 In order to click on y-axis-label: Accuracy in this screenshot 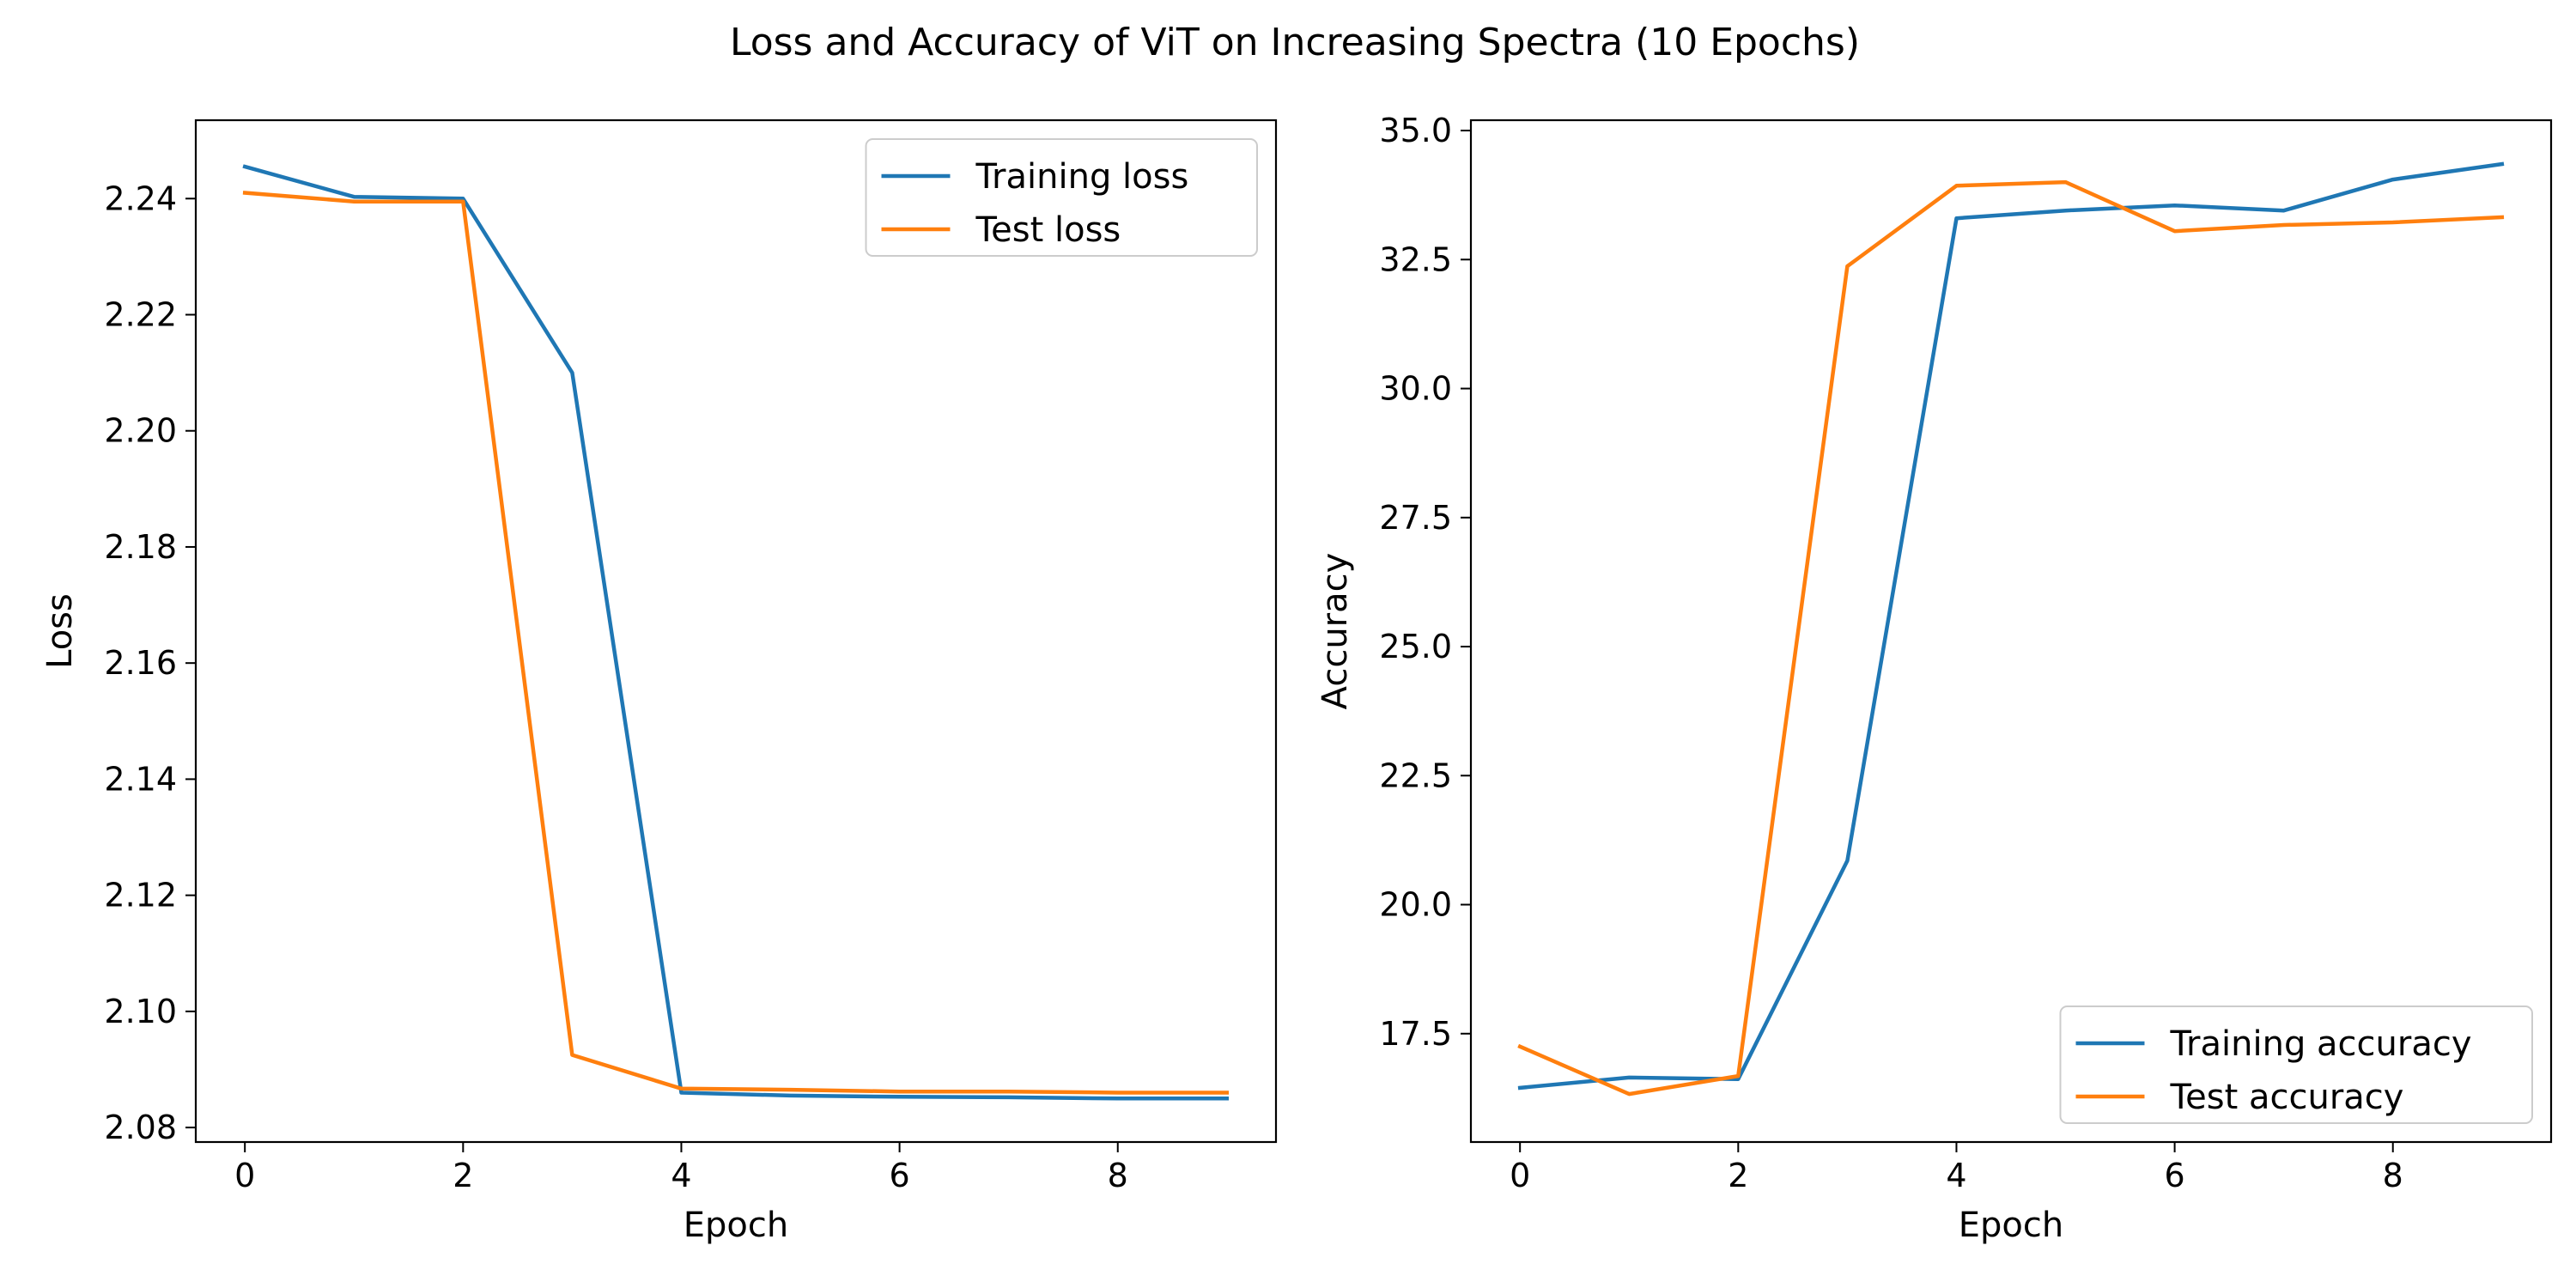, I will do `click(1335, 631)`.